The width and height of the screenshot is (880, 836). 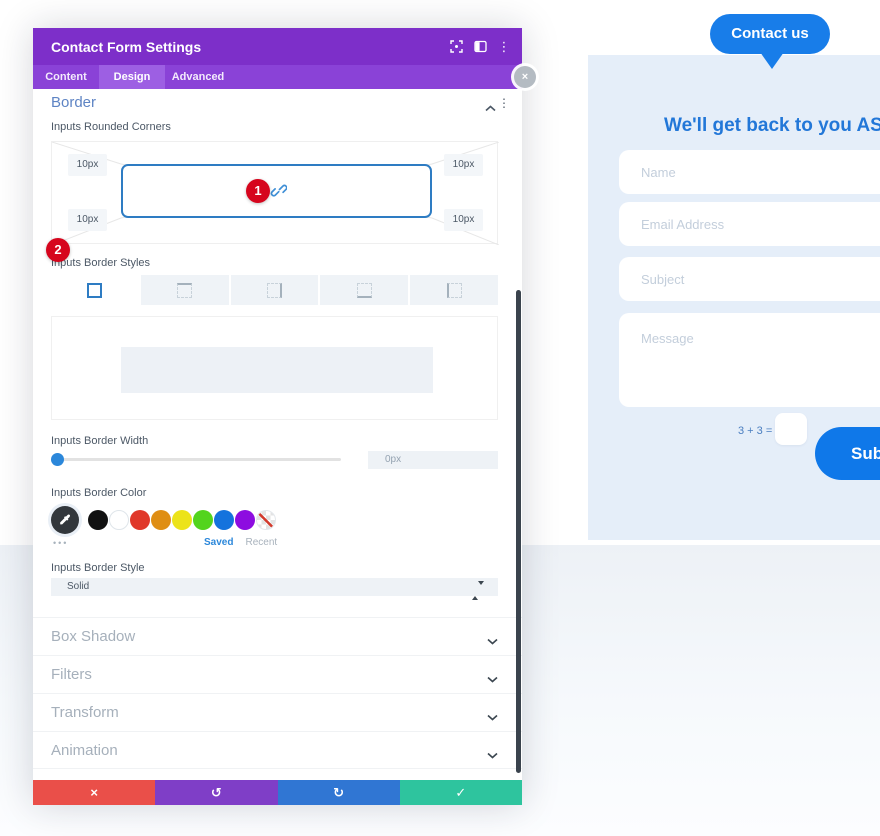 What do you see at coordinates (338, 792) in the screenshot?
I see `redo-button: ↻` at bounding box center [338, 792].